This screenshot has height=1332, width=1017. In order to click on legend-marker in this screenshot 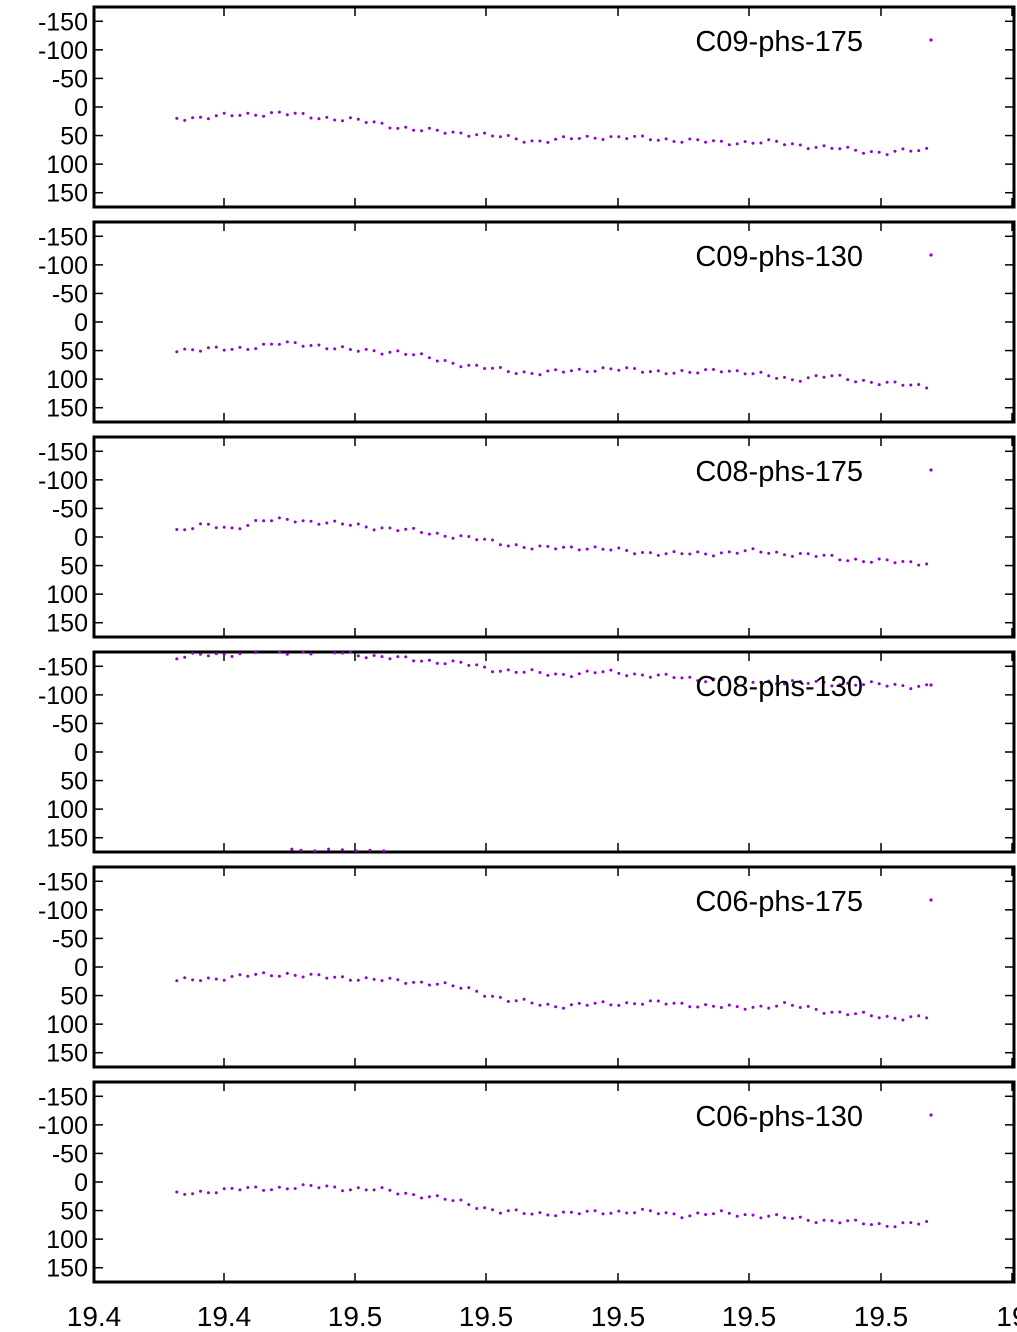, I will do `click(931, 470)`.